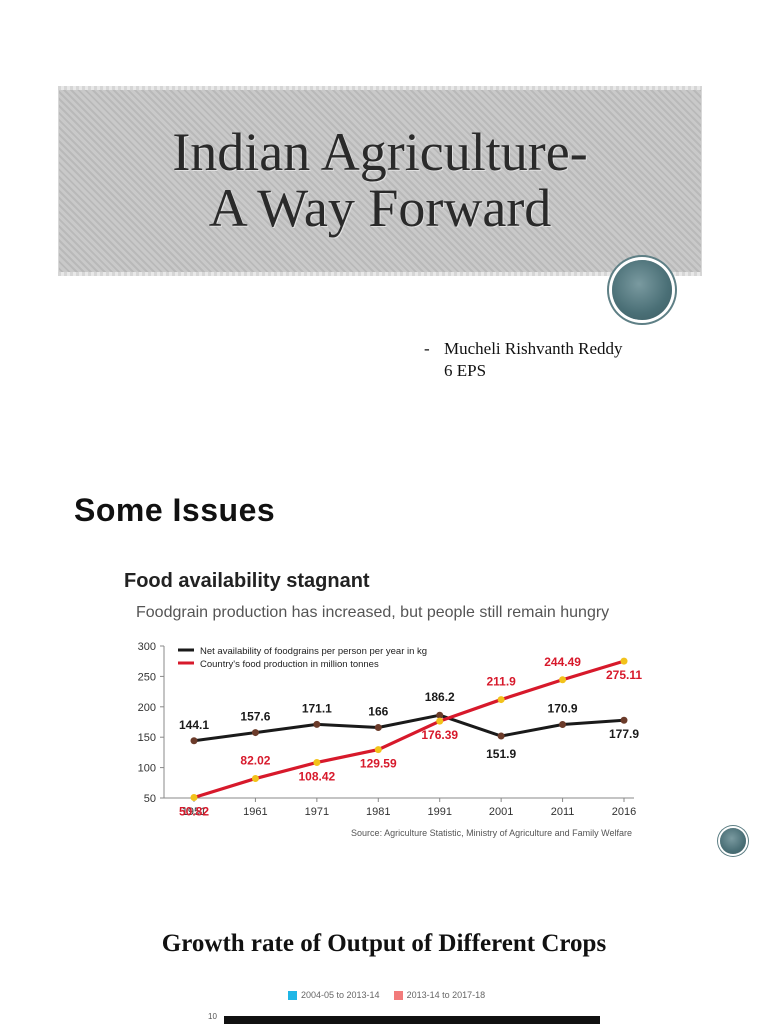  What do you see at coordinates (380, 152) in the screenshot?
I see `title-line-1: Indian Agriculture-` at bounding box center [380, 152].